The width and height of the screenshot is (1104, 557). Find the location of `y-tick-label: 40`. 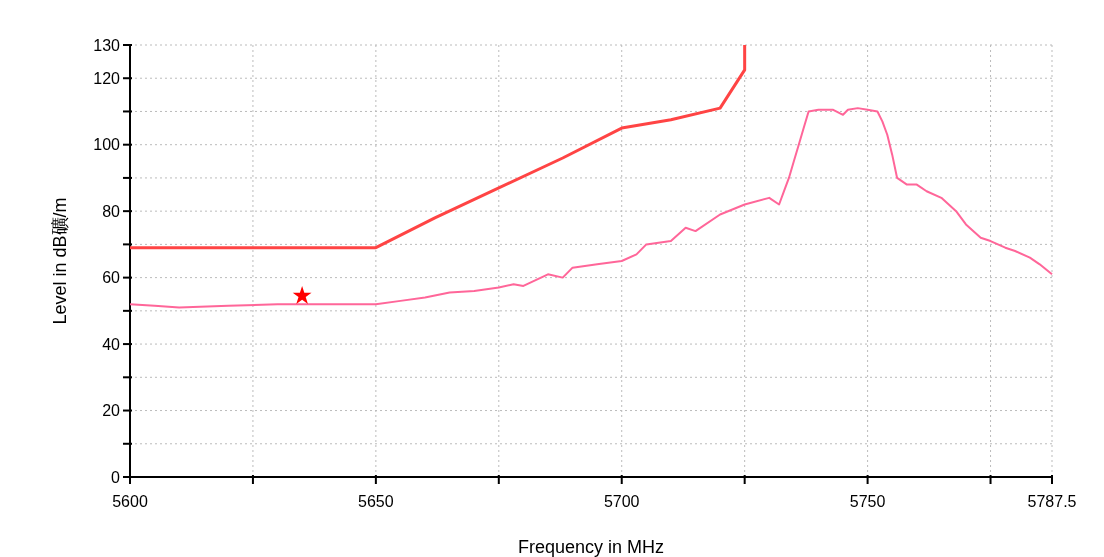

y-tick-label: 40 is located at coordinates (111, 344).